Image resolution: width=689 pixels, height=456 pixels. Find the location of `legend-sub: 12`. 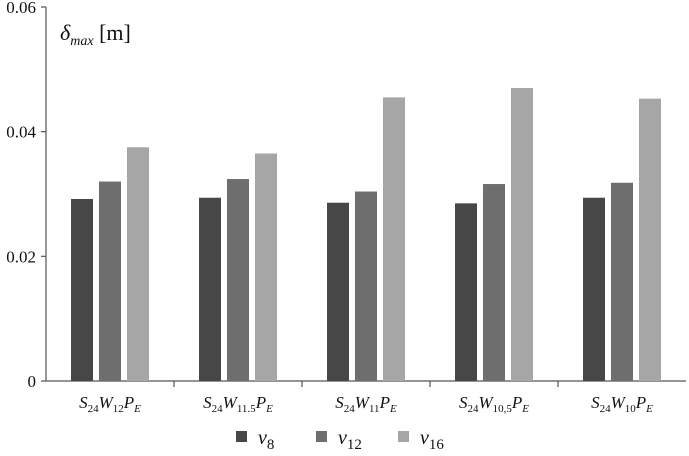

legend-sub: 12 is located at coordinates (354, 445).